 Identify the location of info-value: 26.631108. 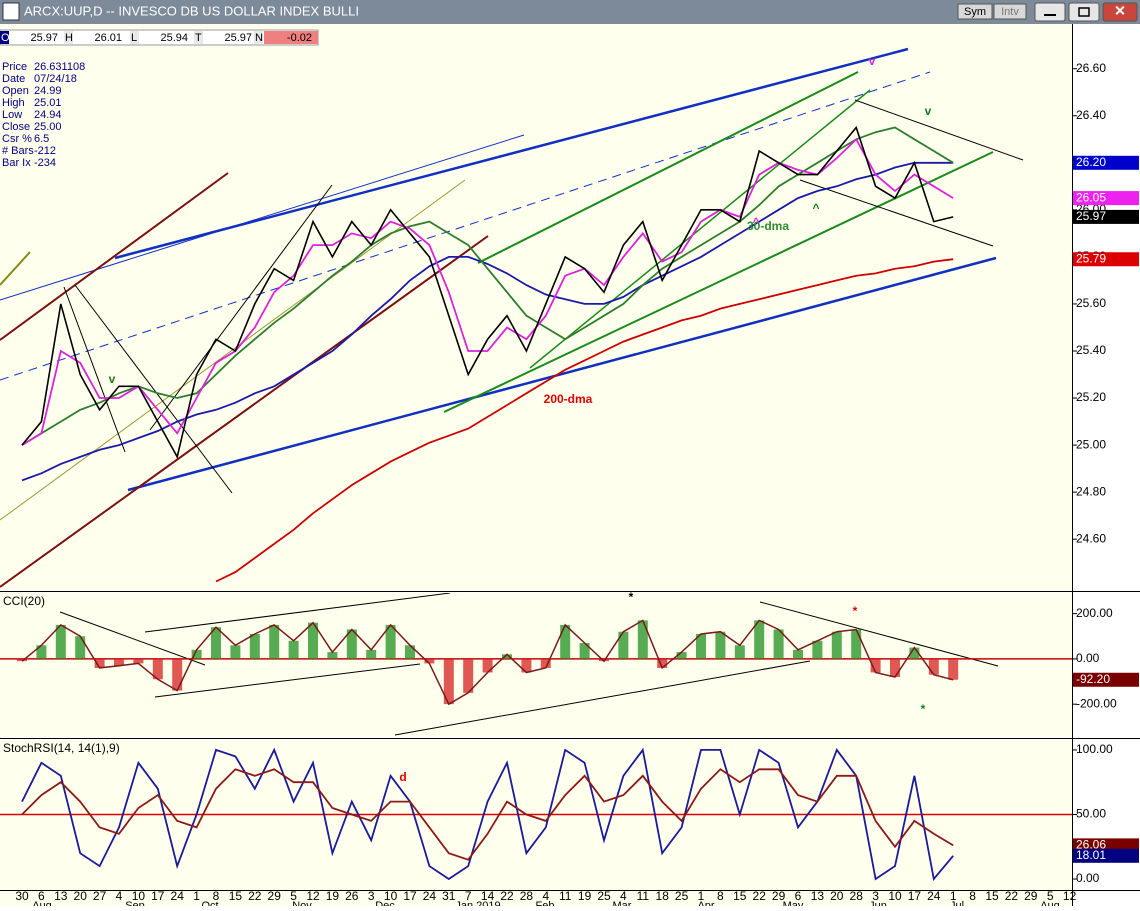
(59, 67).